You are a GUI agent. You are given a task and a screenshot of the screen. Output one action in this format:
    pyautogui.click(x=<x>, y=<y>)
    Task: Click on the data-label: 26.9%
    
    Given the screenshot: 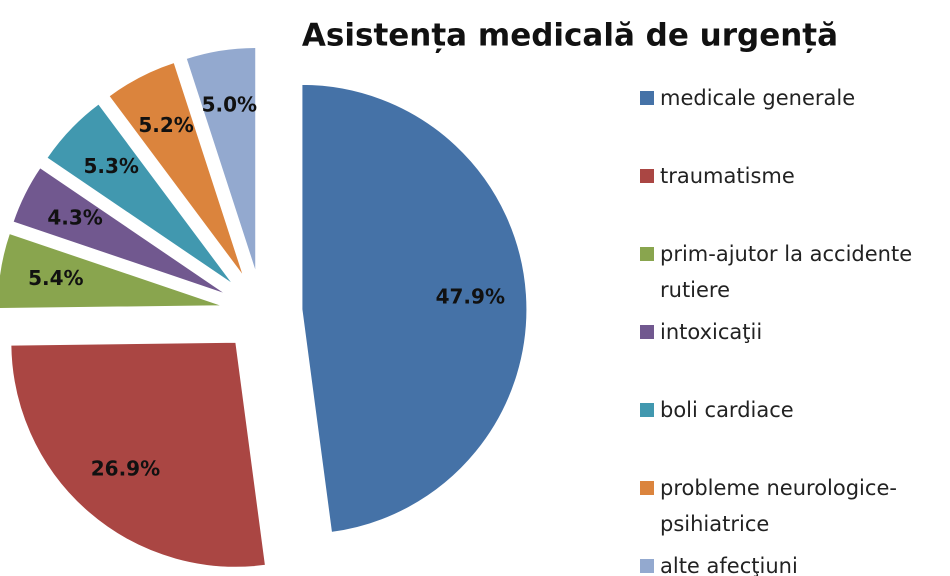 What is the action you would take?
    pyautogui.click(x=125, y=468)
    